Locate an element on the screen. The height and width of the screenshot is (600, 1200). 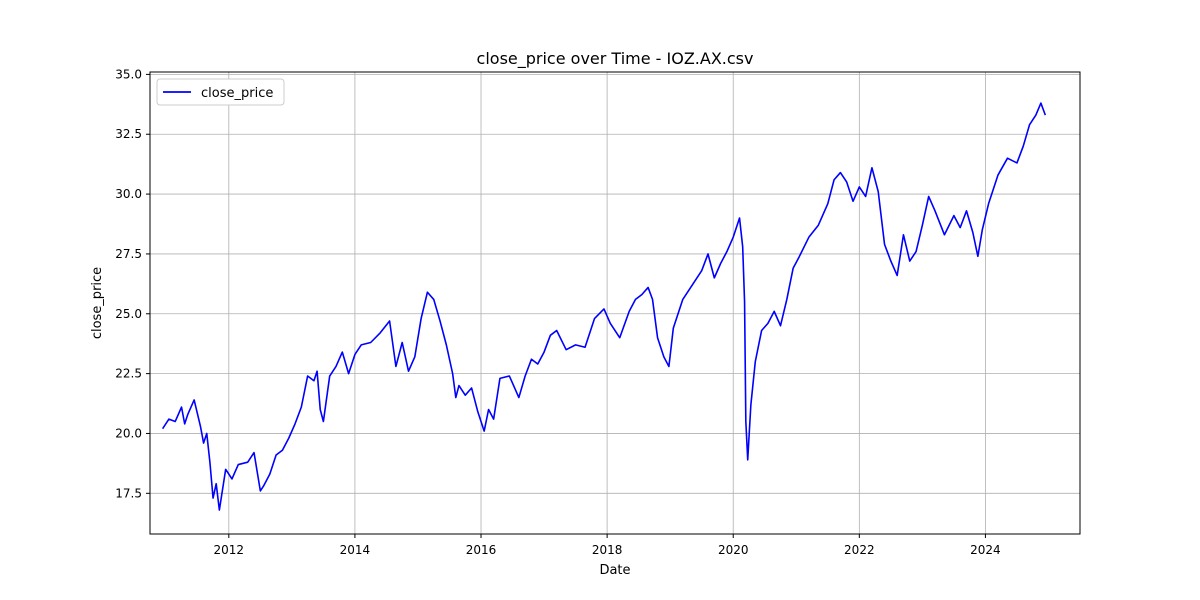
x-tick-label: 2024 is located at coordinates (985, 550).